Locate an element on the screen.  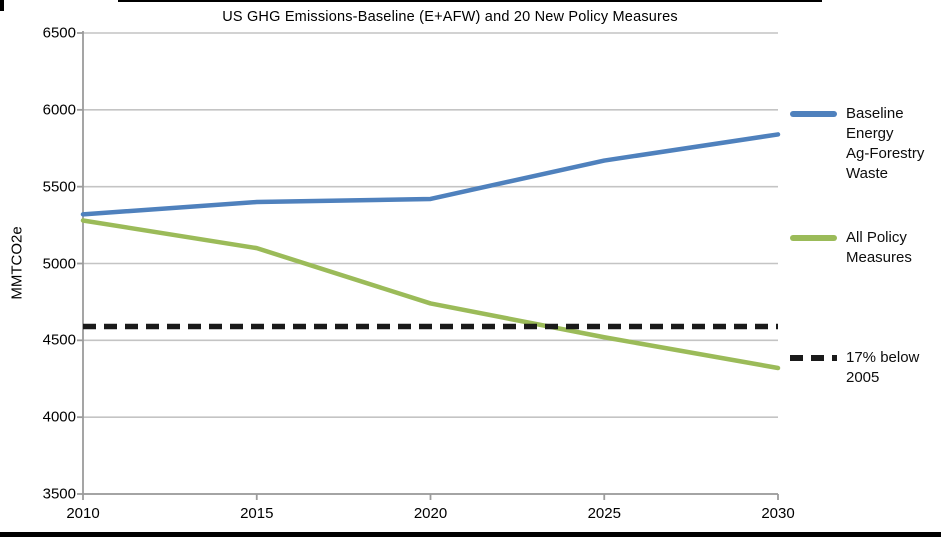
y-tick-label: 3500 is located at coordinates (59, 494).